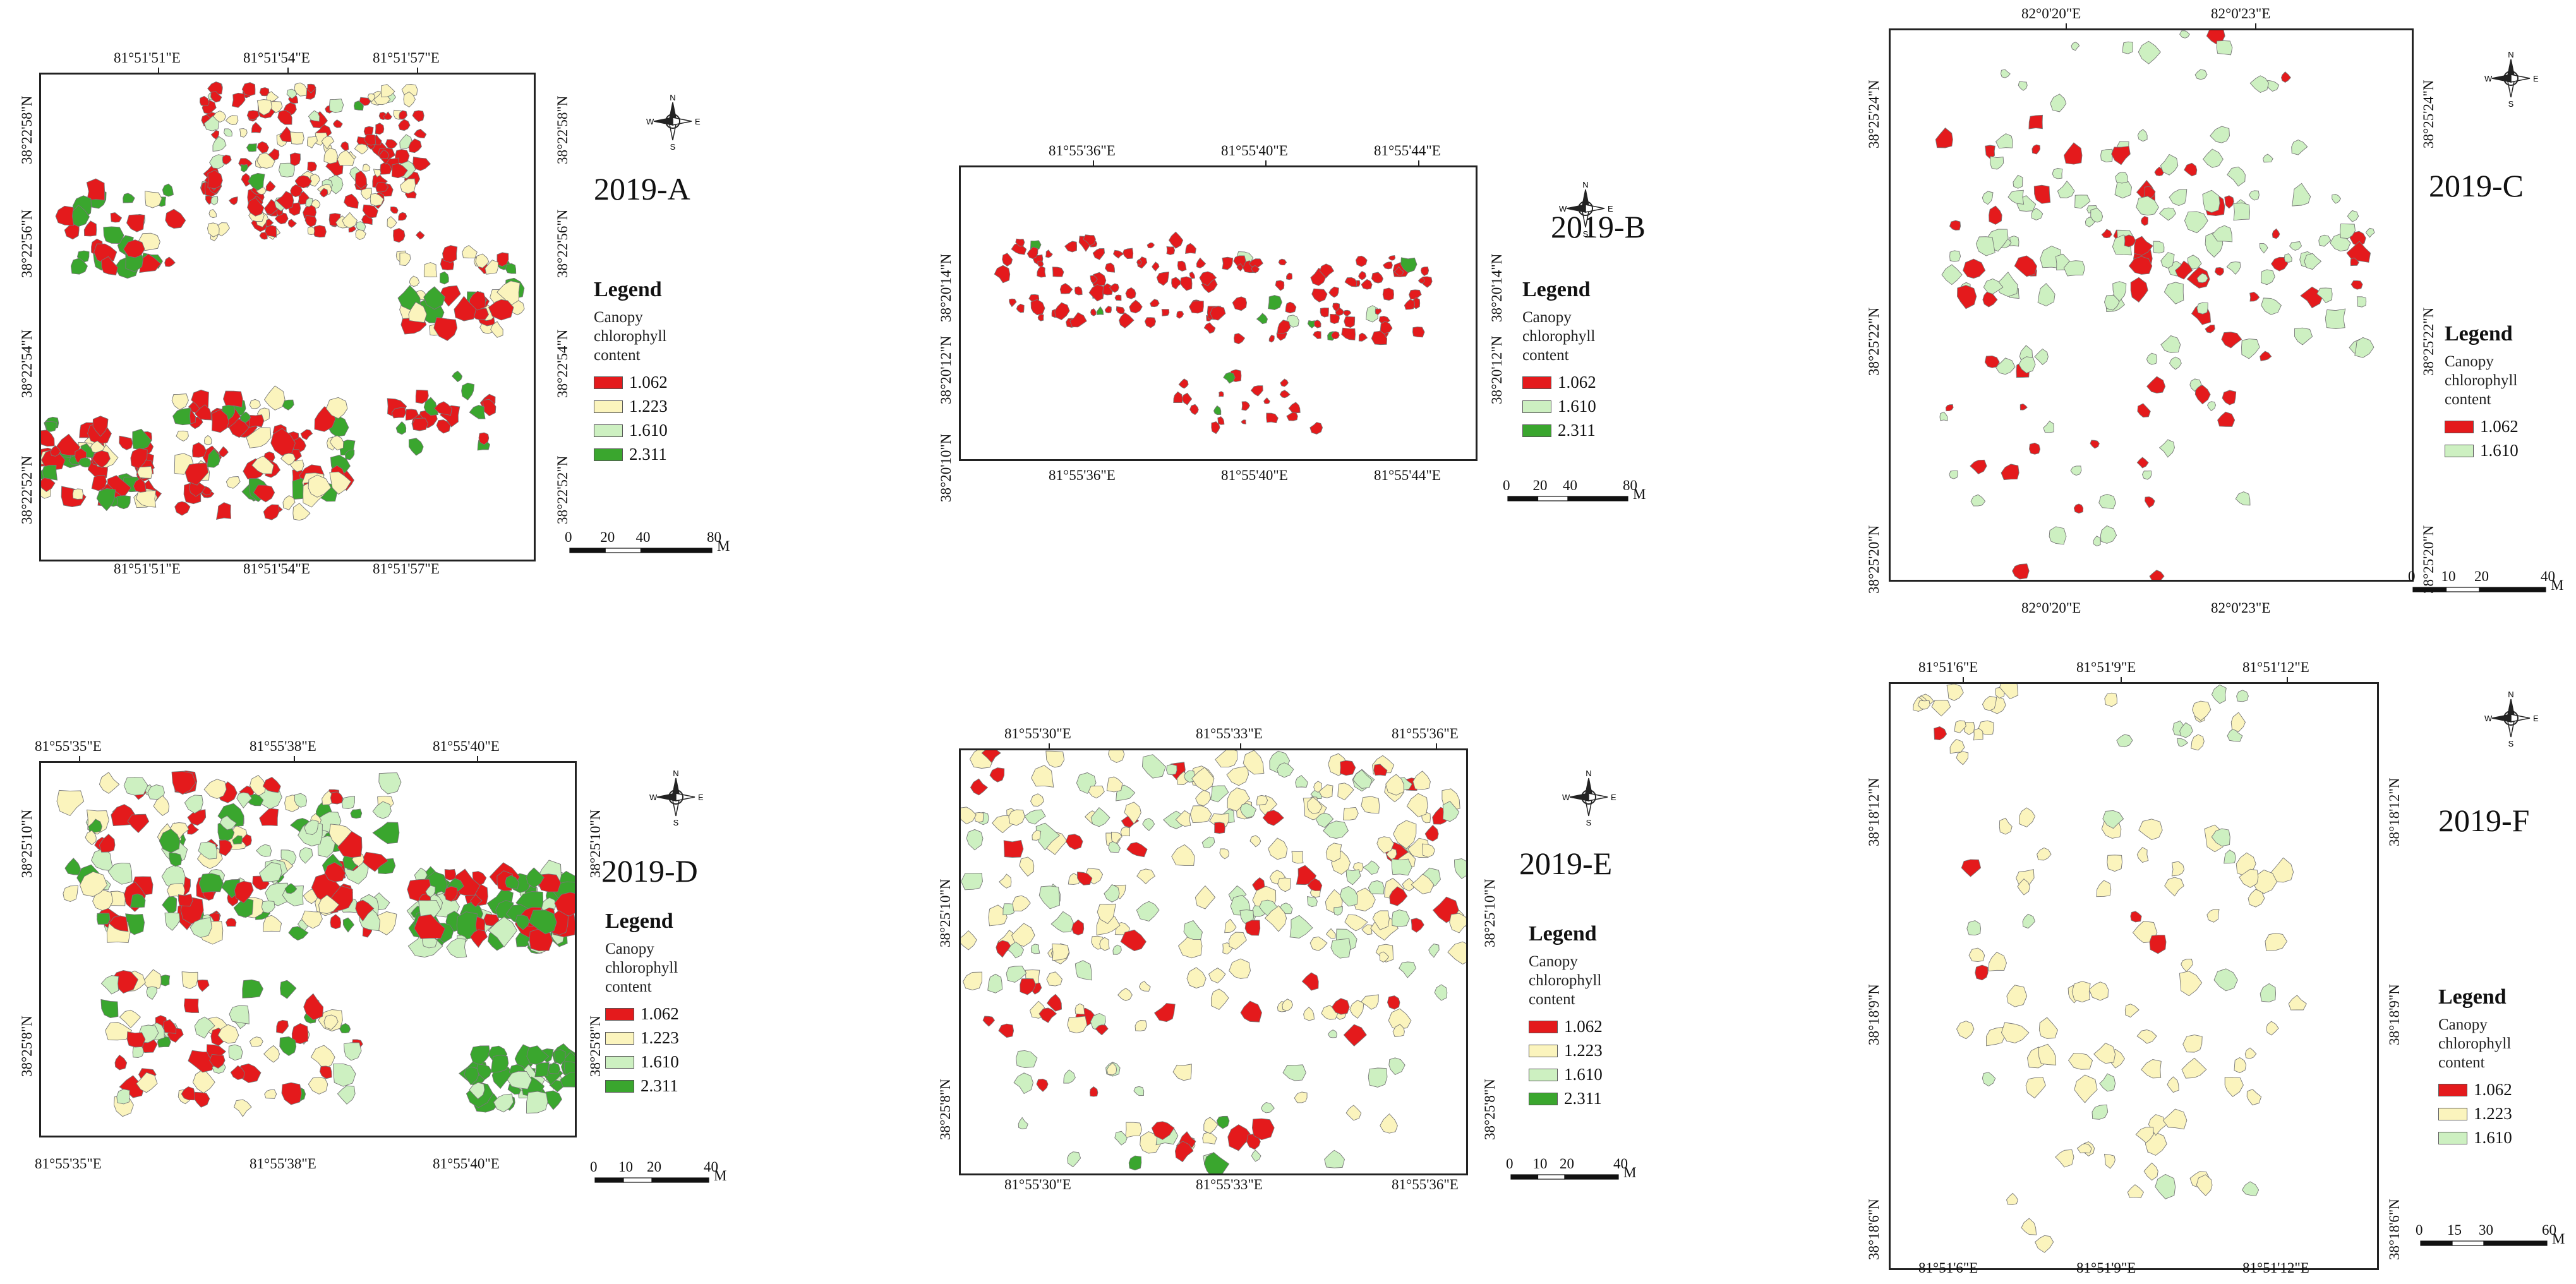  I want to click on scale-bar-label: 40, so click(1570, 485).